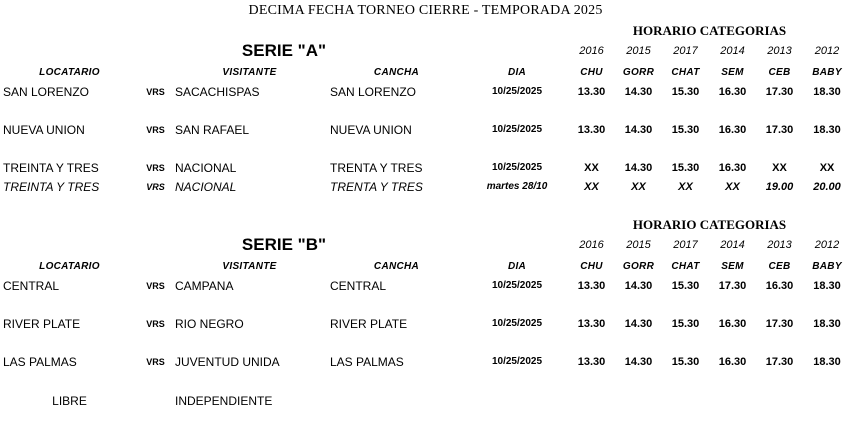 Image resolution: width=851 pixels, height=428 pixels. I want to click on cell-cancha: SAN LORENZO, so click(373, 91).